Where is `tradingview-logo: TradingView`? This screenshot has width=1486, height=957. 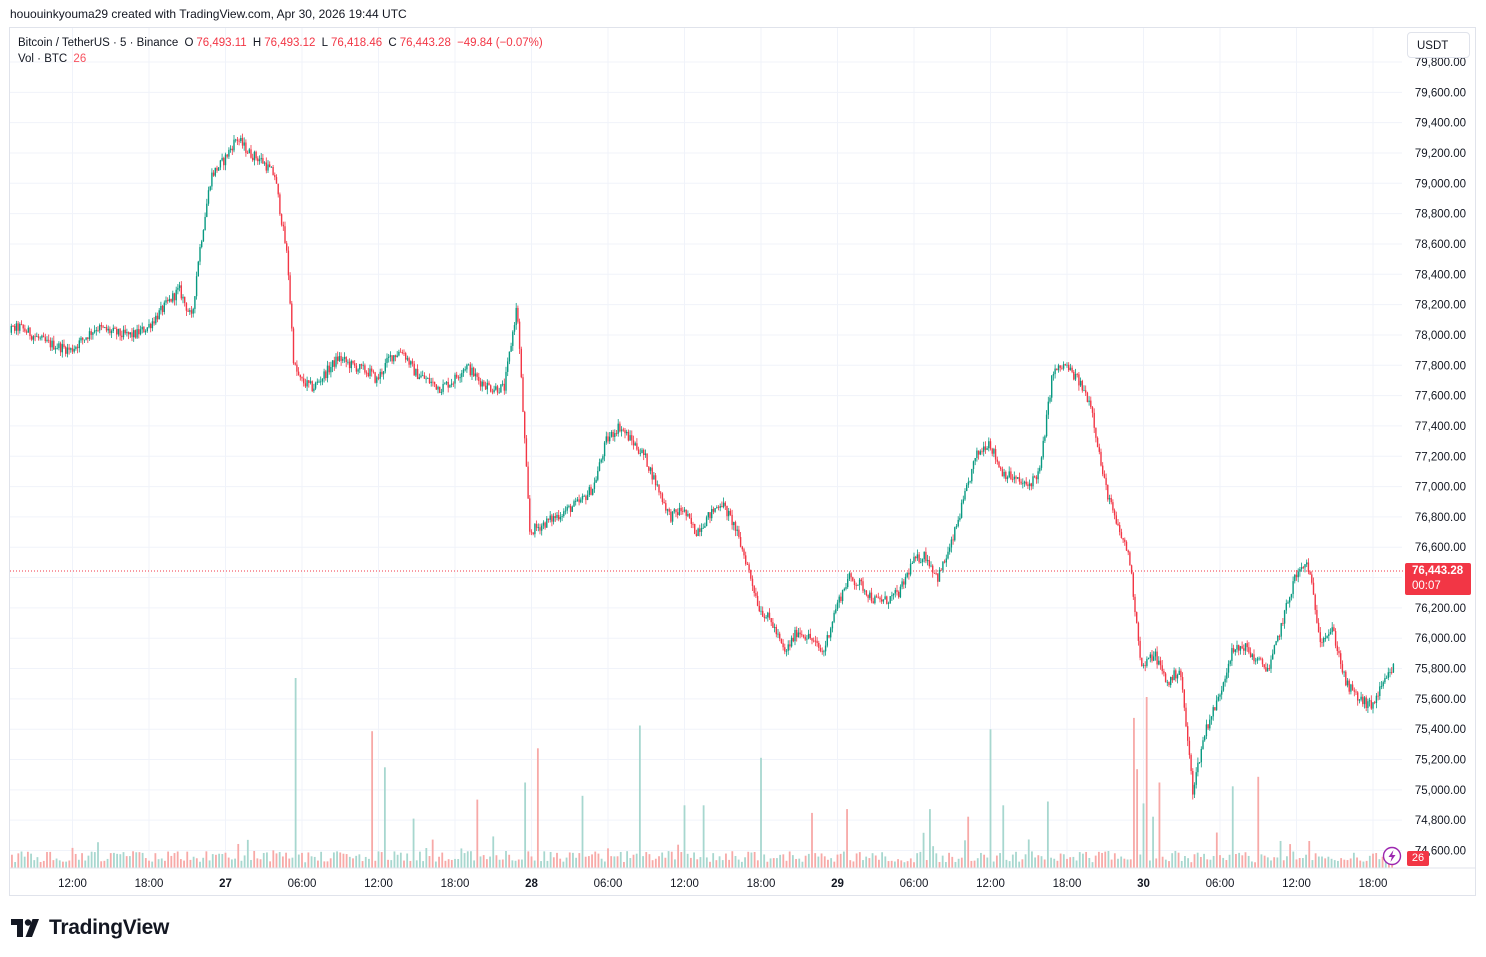 tradingview-logo: TradingView is located at coordinates (90, 928).